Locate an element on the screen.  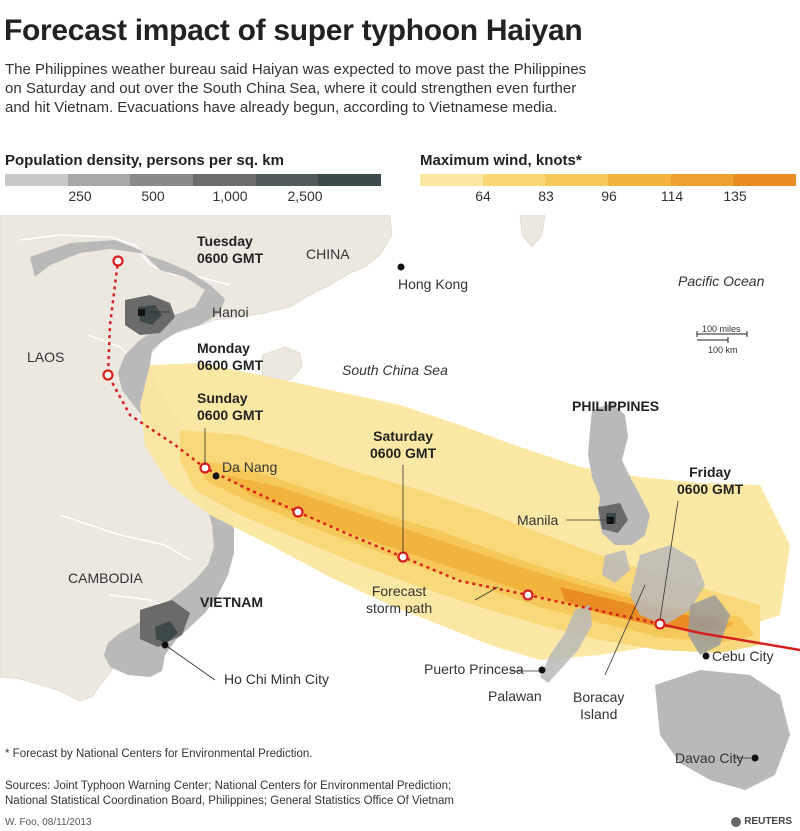
wind-tick: 114 is located at coordinates (672, 196).